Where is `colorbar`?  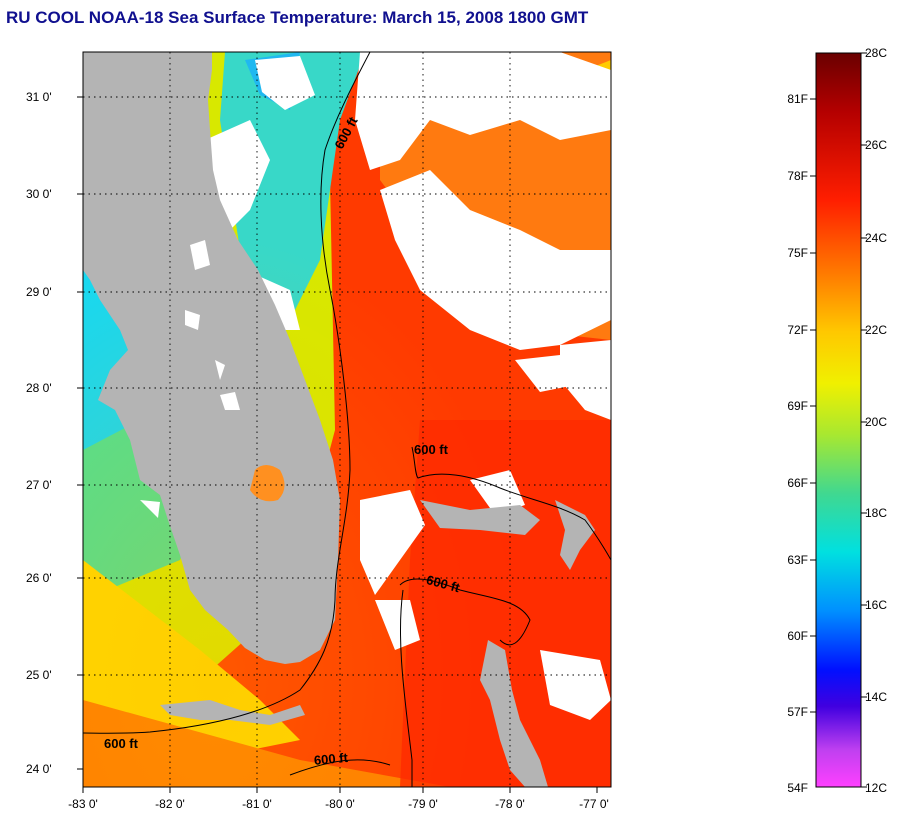
colorbar is located at coordinates (838, 420).